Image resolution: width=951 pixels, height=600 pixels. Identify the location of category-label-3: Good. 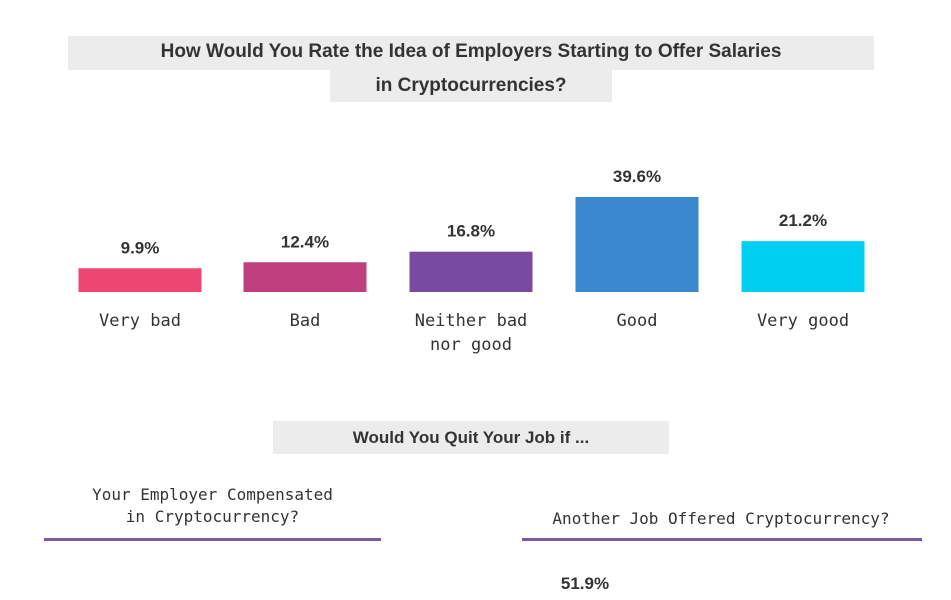
(637, 321).